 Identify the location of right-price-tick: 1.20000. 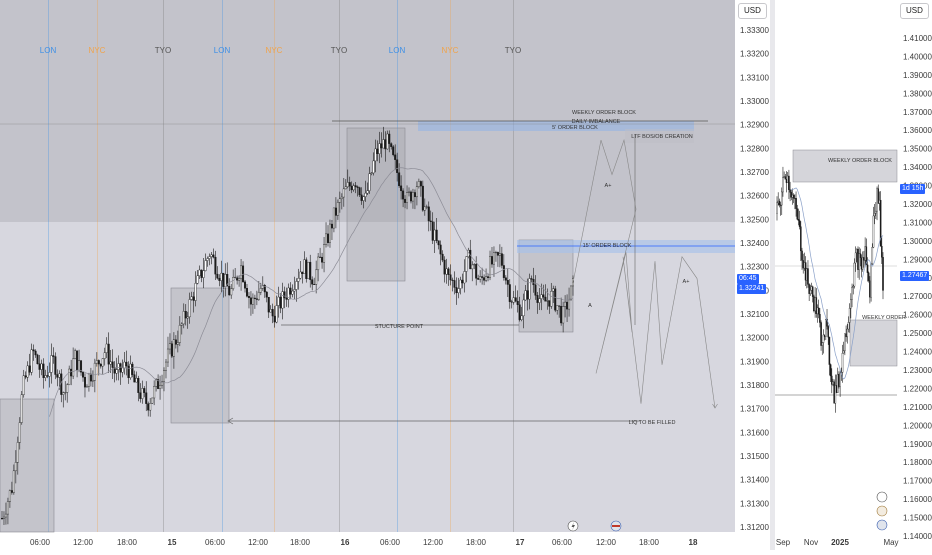
(917, 425).